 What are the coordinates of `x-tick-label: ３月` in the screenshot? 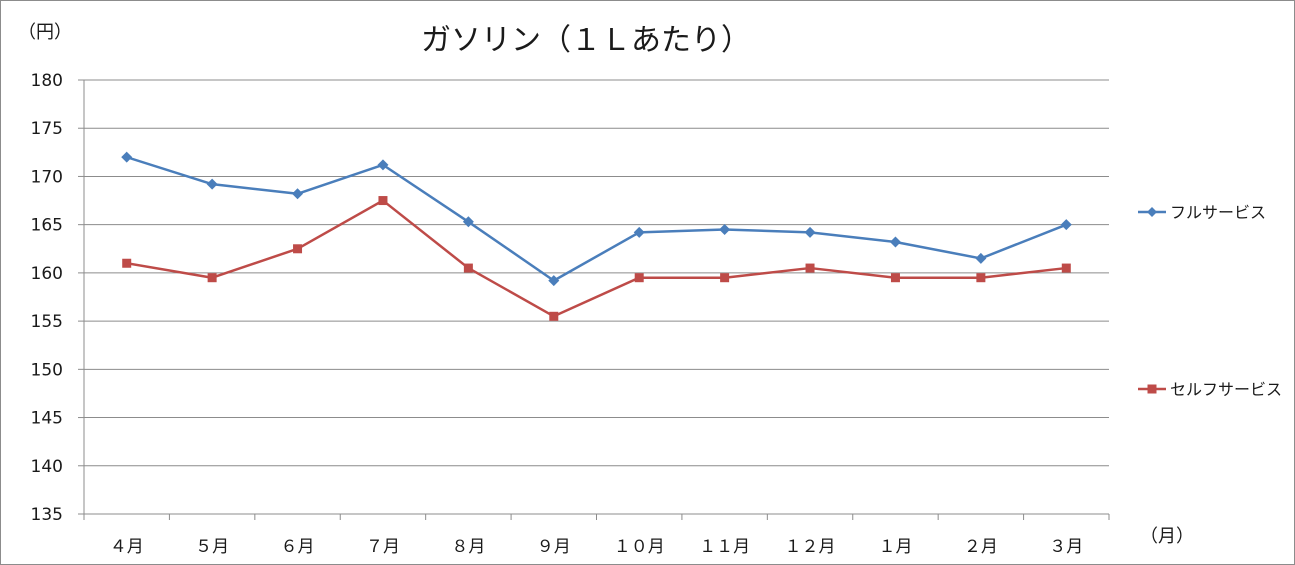 It's located at (1066, 547).